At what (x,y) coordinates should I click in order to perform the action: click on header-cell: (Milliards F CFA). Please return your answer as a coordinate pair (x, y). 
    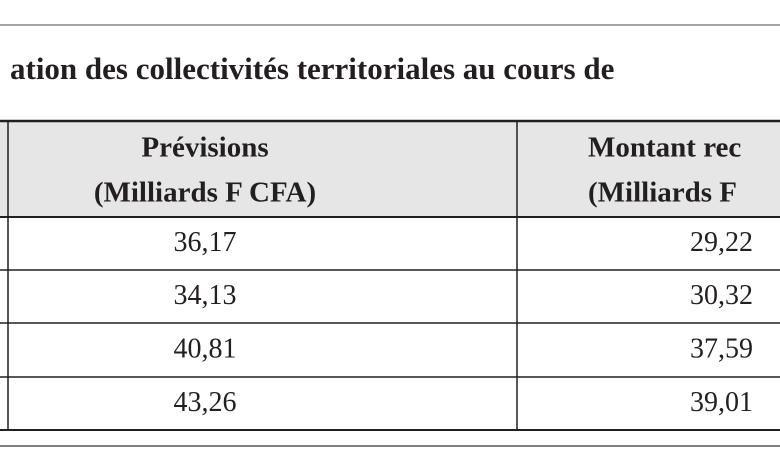
    Looking at the image, I should click on (205, 193).